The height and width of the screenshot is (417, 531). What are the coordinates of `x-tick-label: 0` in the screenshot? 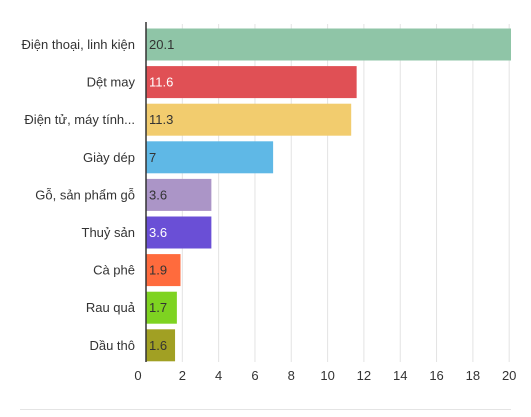 It's located at (137, 375).